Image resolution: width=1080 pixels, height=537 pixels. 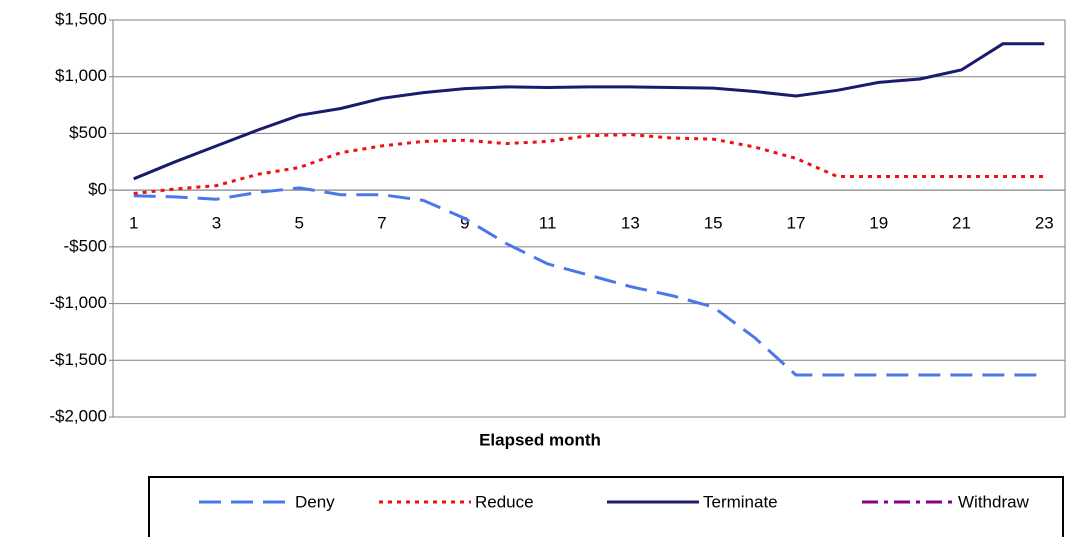 What do you see at coordinates (133, 223) in the screenshot?
I see `x-tick-label: 1` at bounding box center [133, 223].